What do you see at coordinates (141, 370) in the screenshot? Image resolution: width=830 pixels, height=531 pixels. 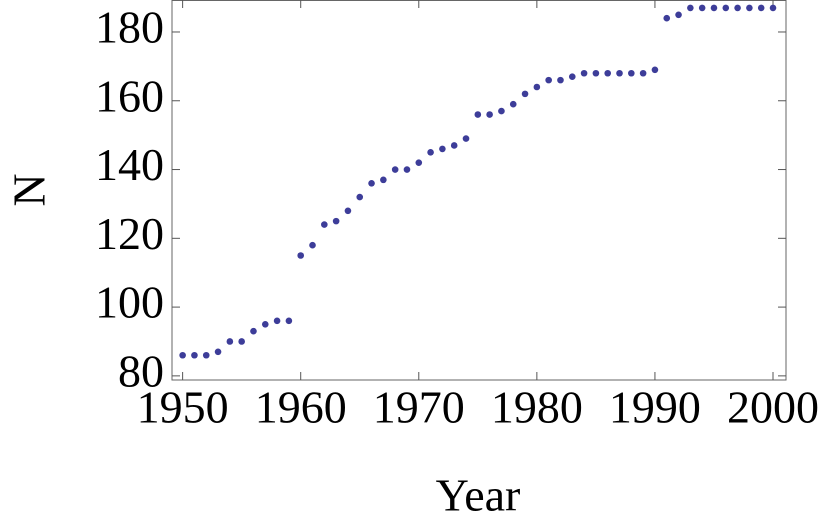 I see `y-tick-label: 80` at bounding box center [141, 370].